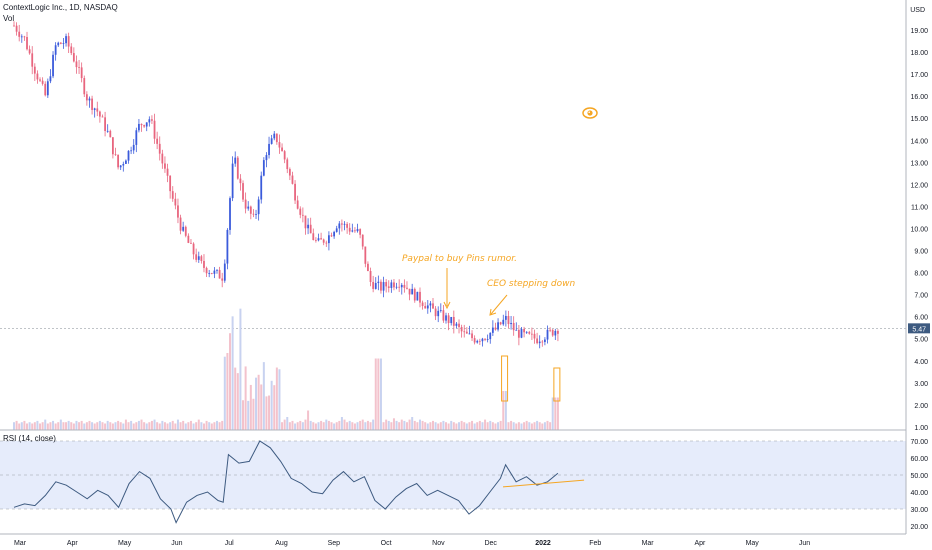  Describe the element at coordinates (919, 510) in the screenshot. I see `rsi-tick-label: 30.00` at that location.